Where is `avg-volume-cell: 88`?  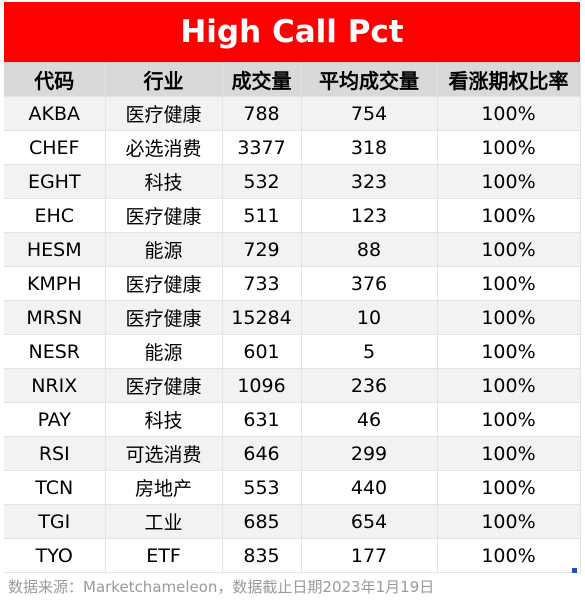
avg-volume-cell: 88 is located at coordinates (369, 249).